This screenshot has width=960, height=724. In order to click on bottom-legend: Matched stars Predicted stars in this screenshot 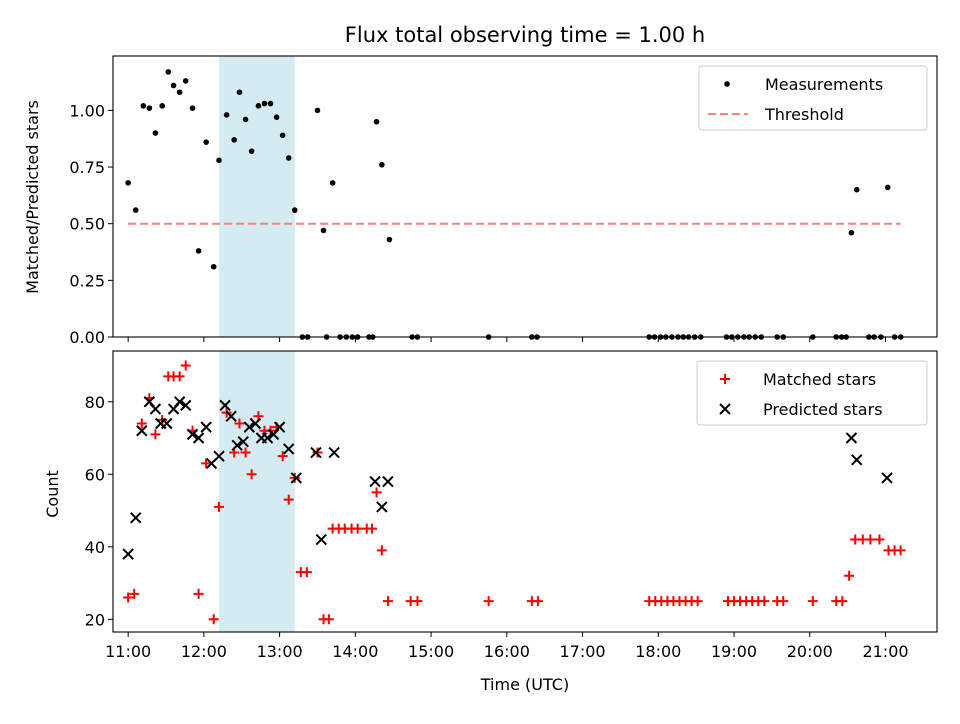, I will do `click(812, 393)`.